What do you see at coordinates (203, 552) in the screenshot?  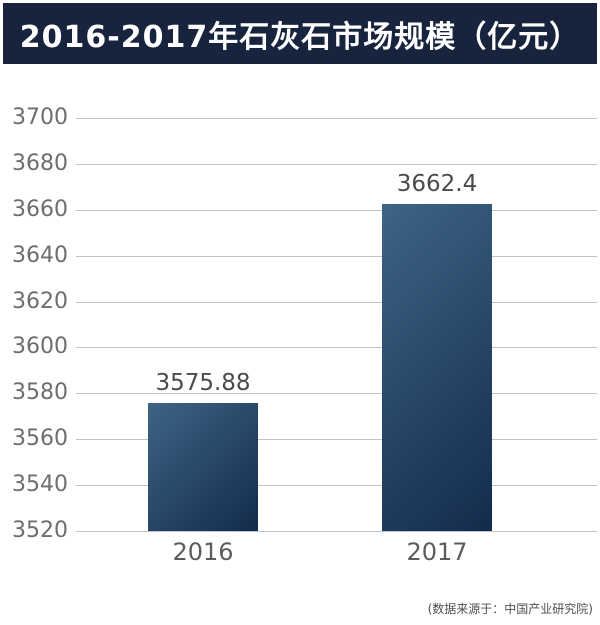 I see `x-axis-category-label: 2016` at bounding box center [203, 552].